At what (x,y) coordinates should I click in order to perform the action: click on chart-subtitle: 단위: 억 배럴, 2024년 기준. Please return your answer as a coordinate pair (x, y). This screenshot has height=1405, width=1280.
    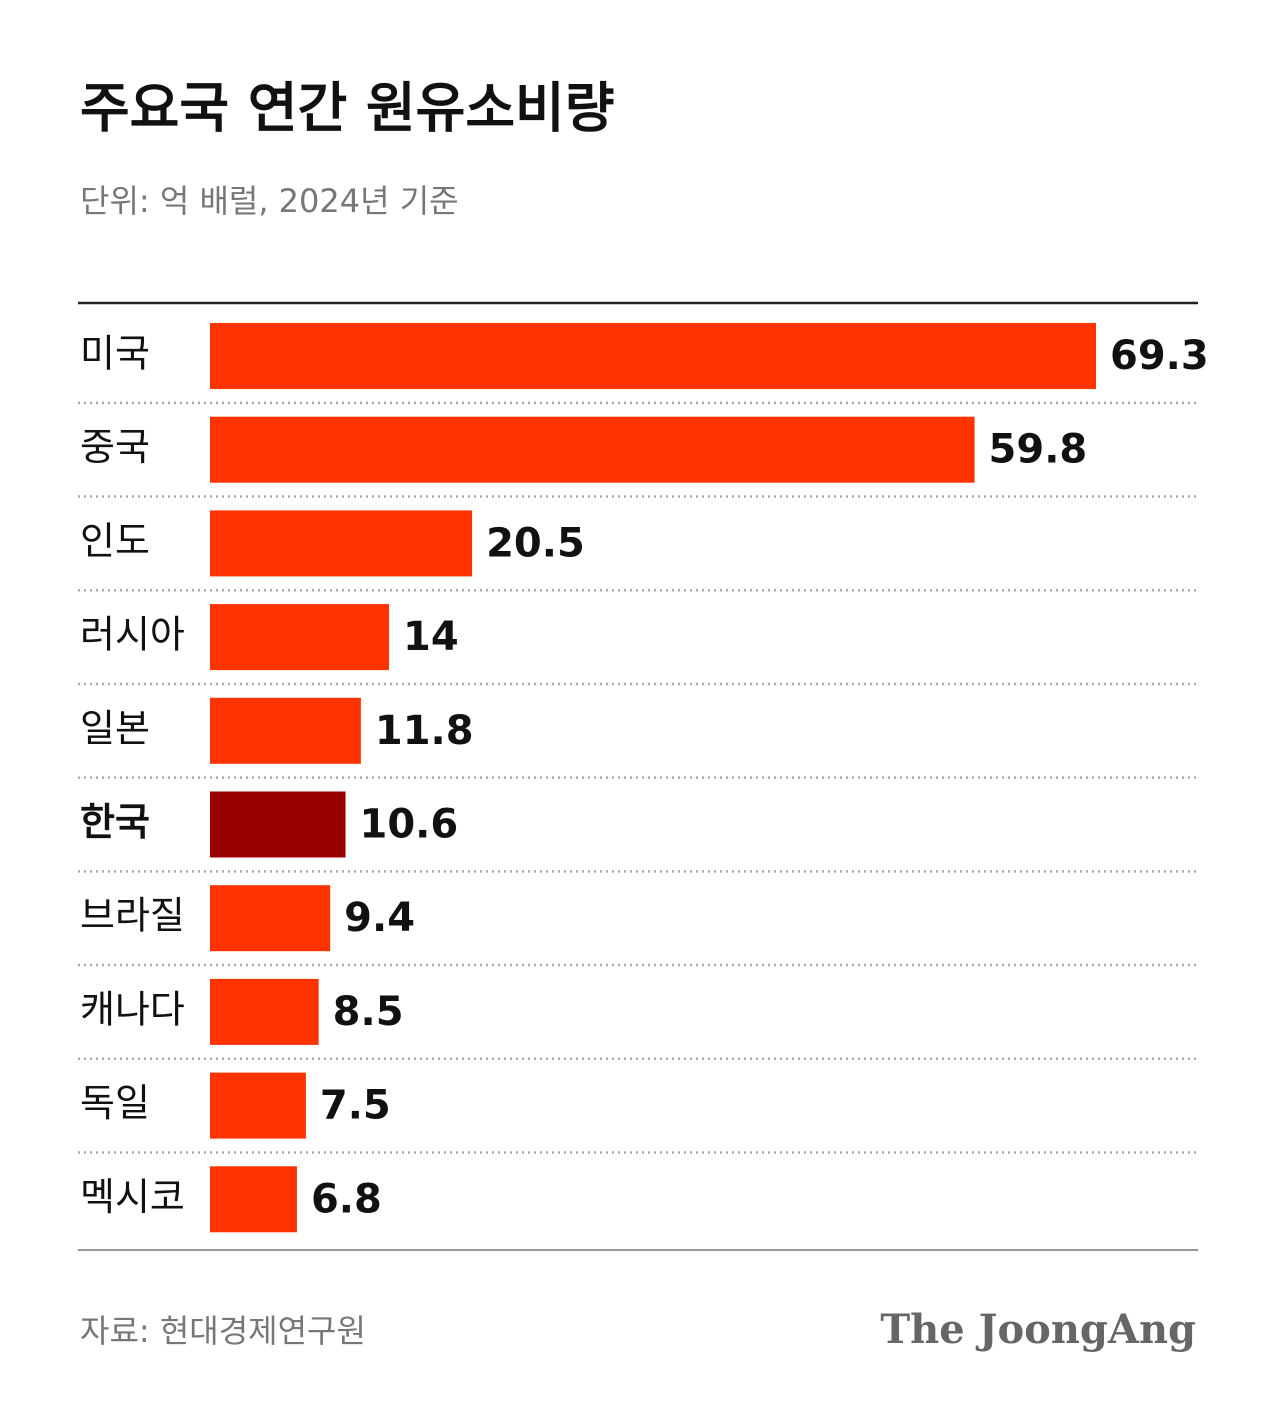
    Looking at the image, I should click on (269, 201).